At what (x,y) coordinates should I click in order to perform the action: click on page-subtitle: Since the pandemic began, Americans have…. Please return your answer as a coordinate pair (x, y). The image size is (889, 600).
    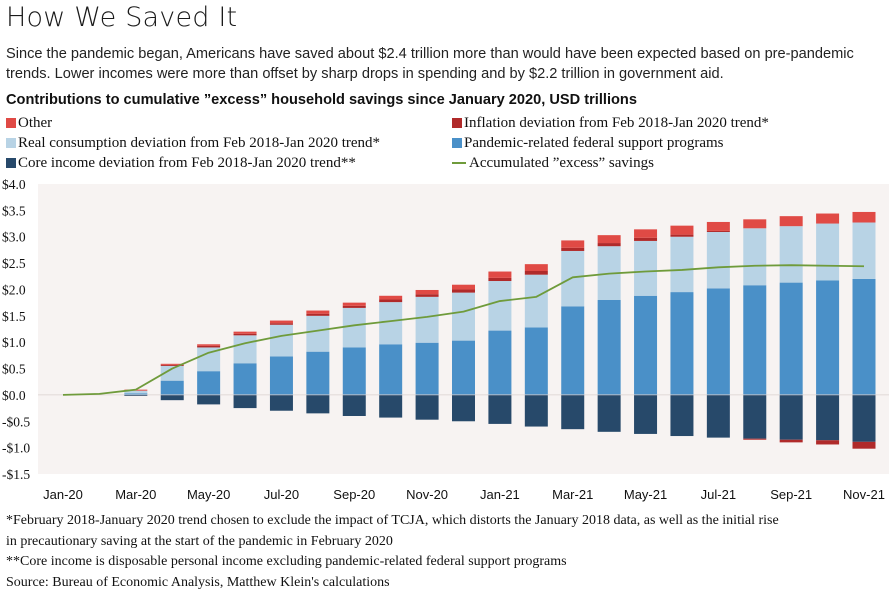
    Looking at the image, I should click on (430, 64).